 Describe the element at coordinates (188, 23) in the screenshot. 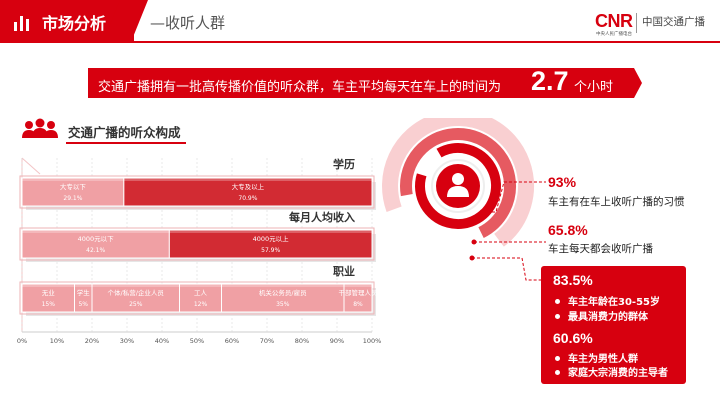

I see `page-subtitle: —收听人群` at that location.